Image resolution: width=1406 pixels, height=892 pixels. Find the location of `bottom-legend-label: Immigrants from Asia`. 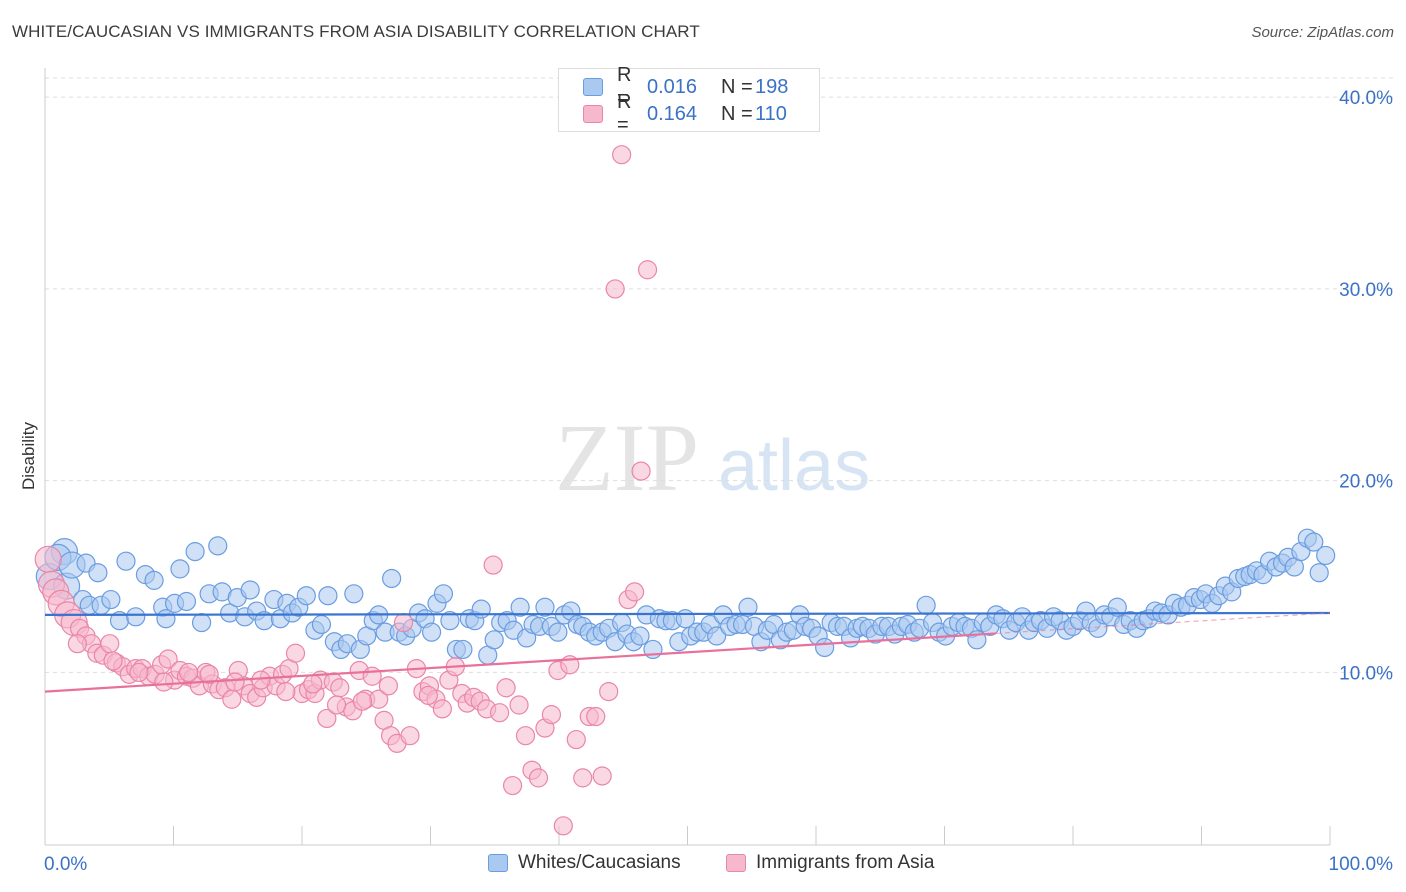

bottom-legend-label: Immigrants from Asia is located at coordinates (845, 862).